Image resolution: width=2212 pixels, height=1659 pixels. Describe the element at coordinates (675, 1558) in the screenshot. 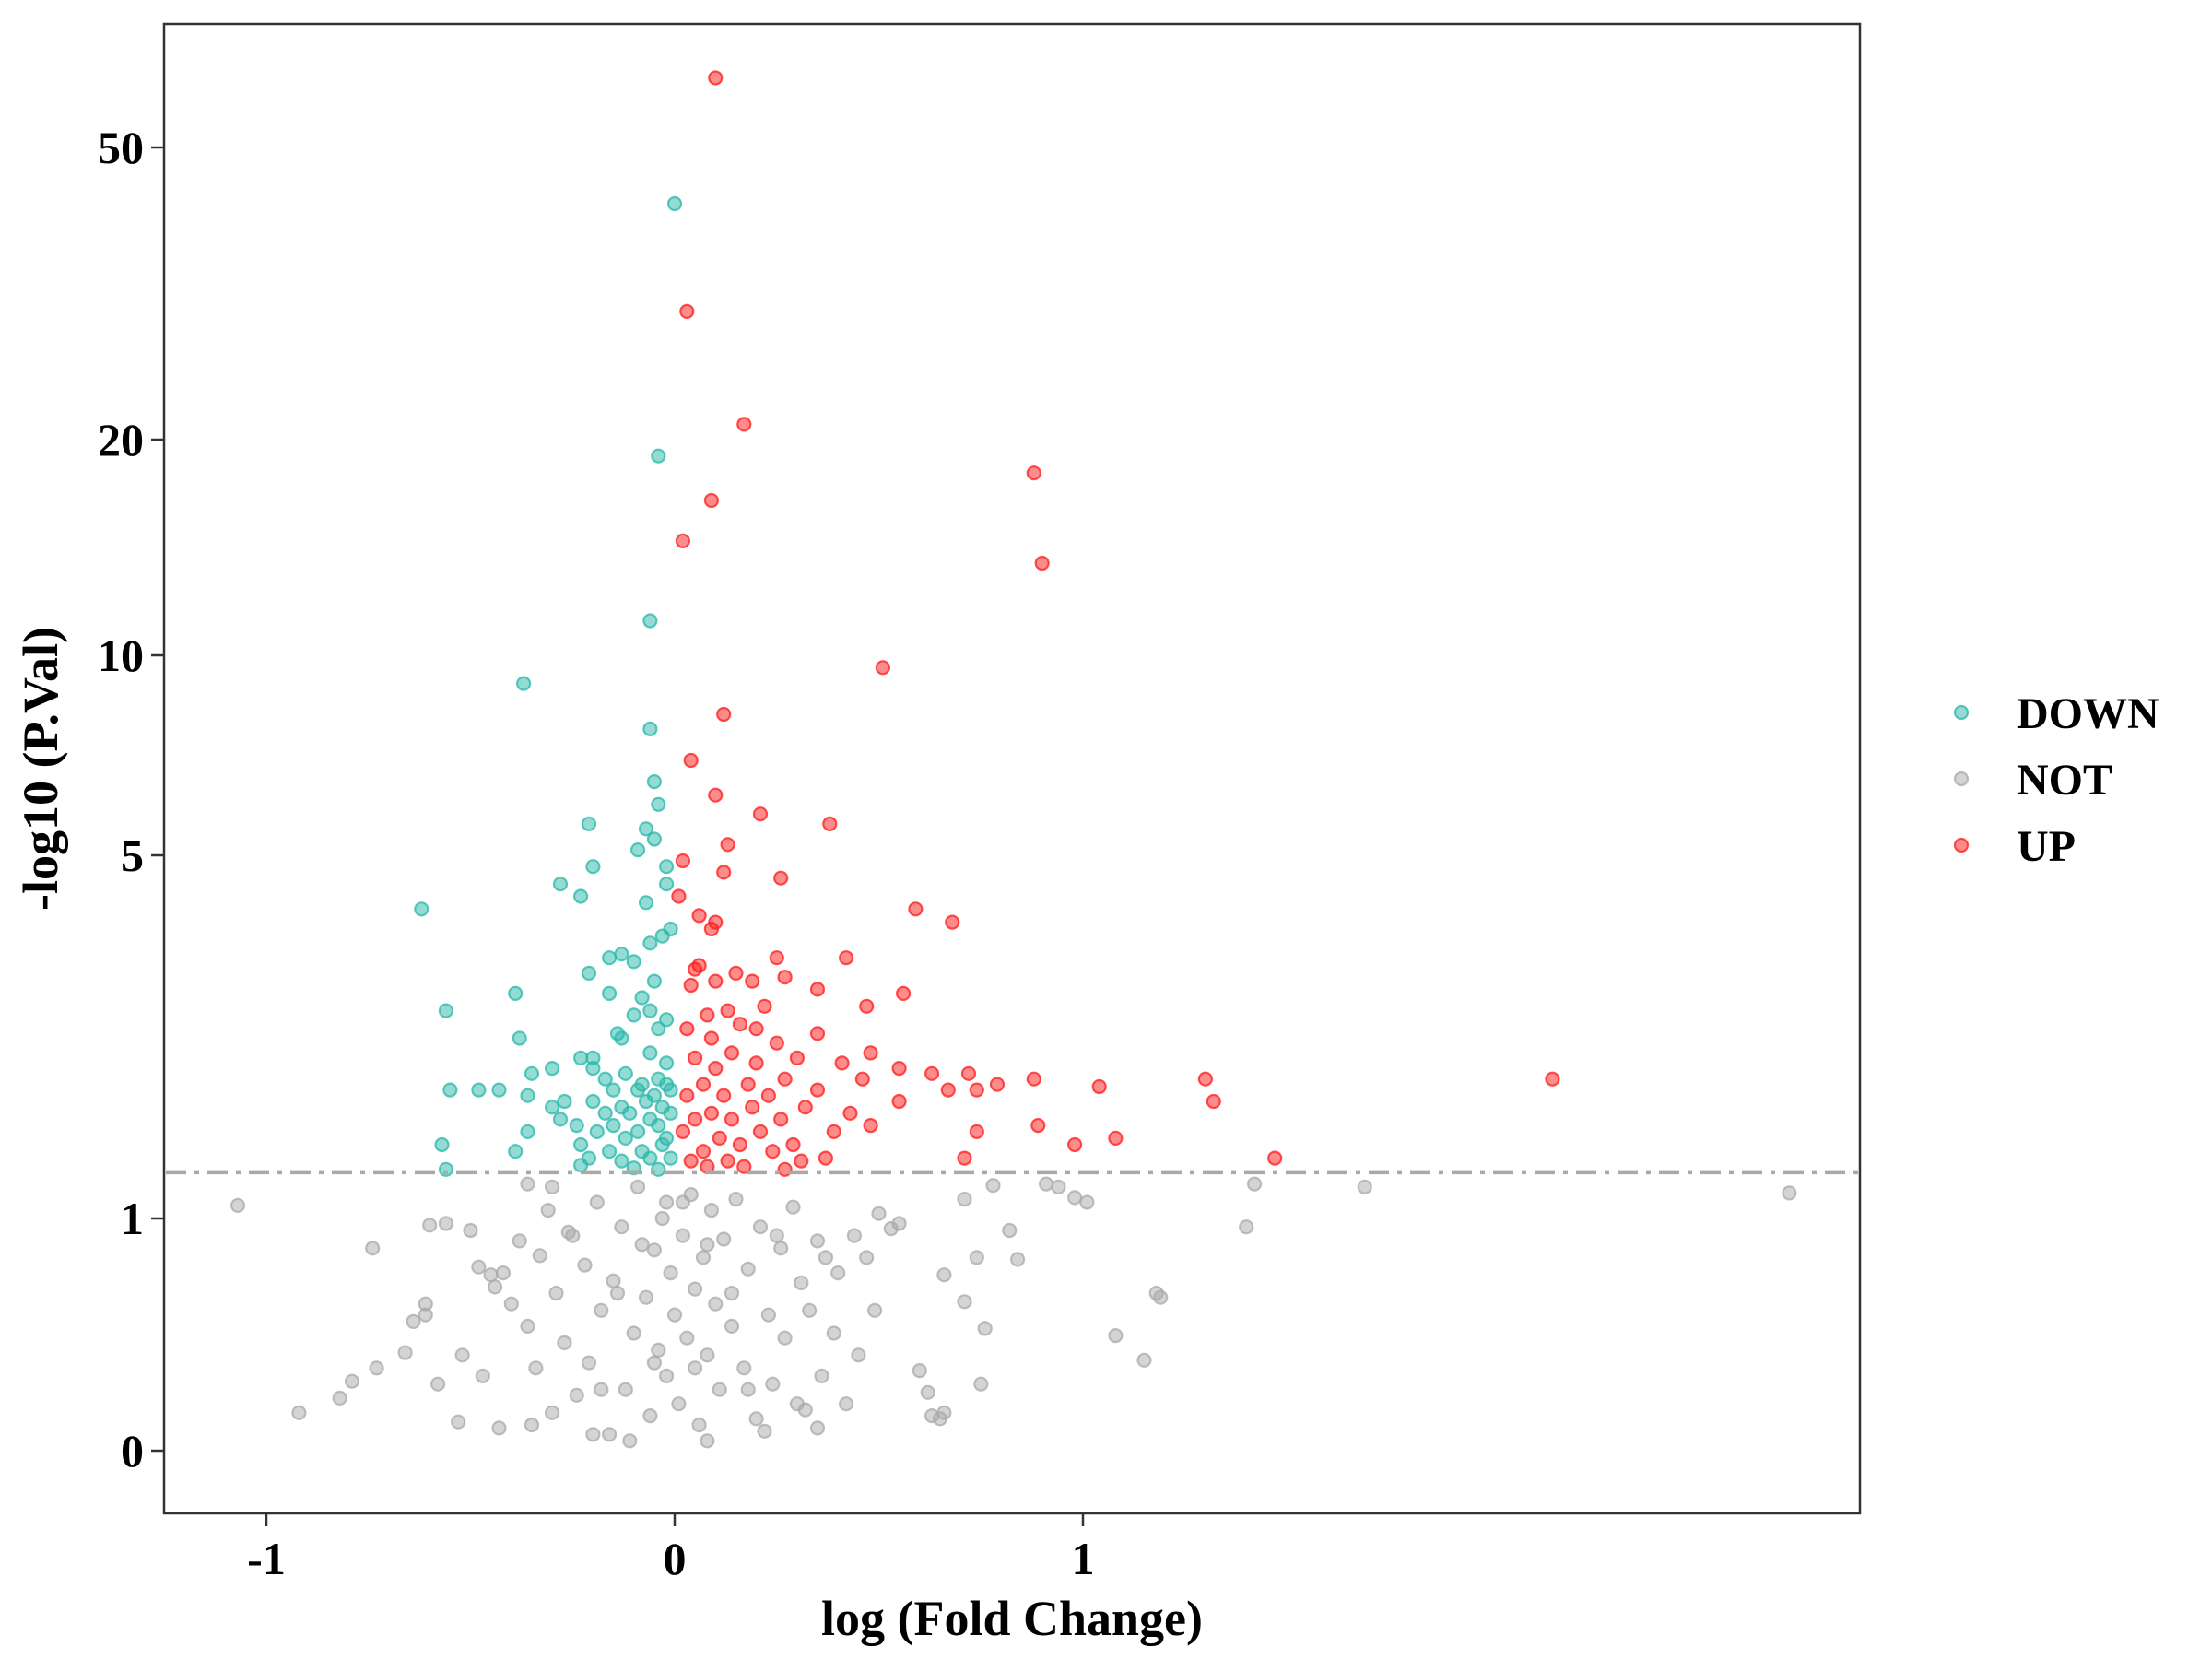

I see `x-tick-label: 0` at that location.